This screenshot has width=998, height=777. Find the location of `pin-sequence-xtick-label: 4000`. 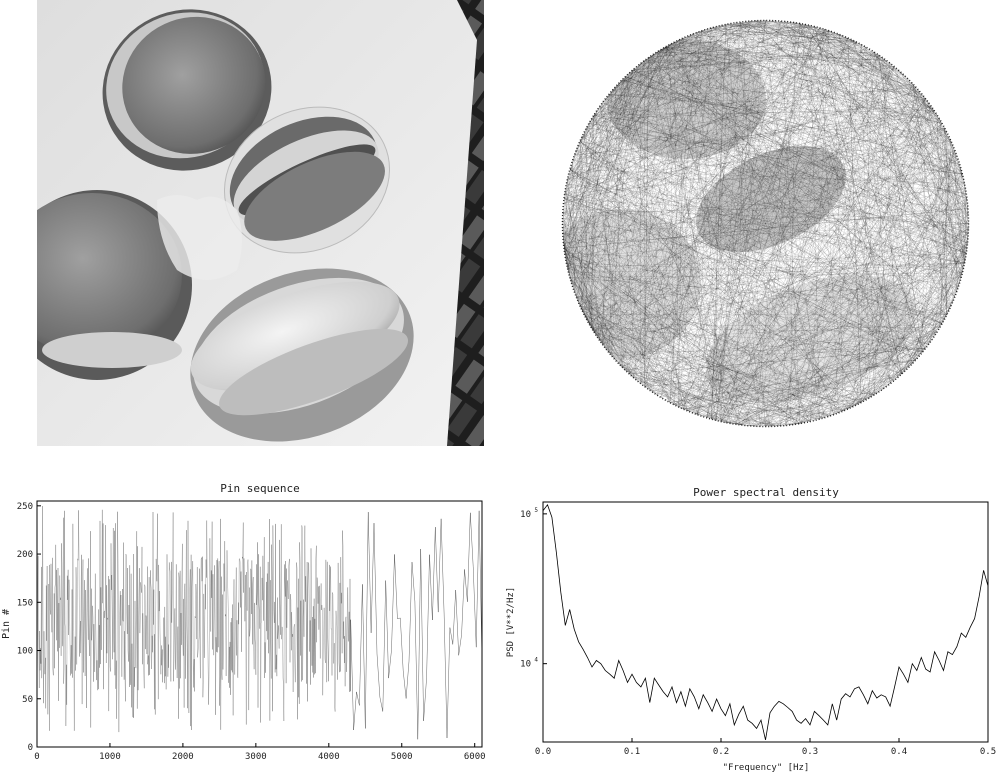

pin-sequence-xtick-label: 4000 is located at coordinates (329, 757).